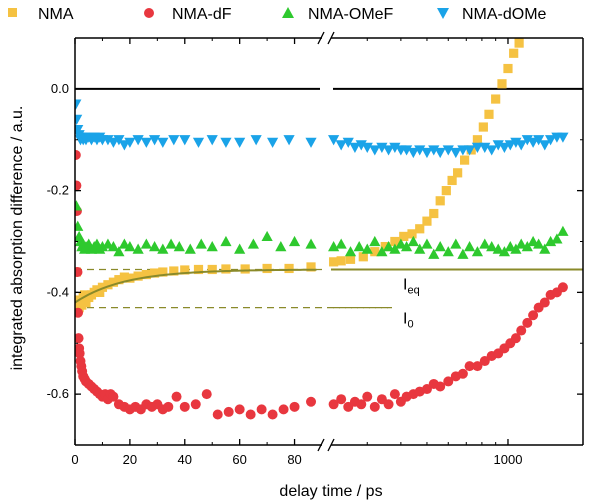 Image resolution: width=589 pixels, height=504 pixels. I want to click on y-axis-label: integrated absorption difference / a.u., so click(17, 238).